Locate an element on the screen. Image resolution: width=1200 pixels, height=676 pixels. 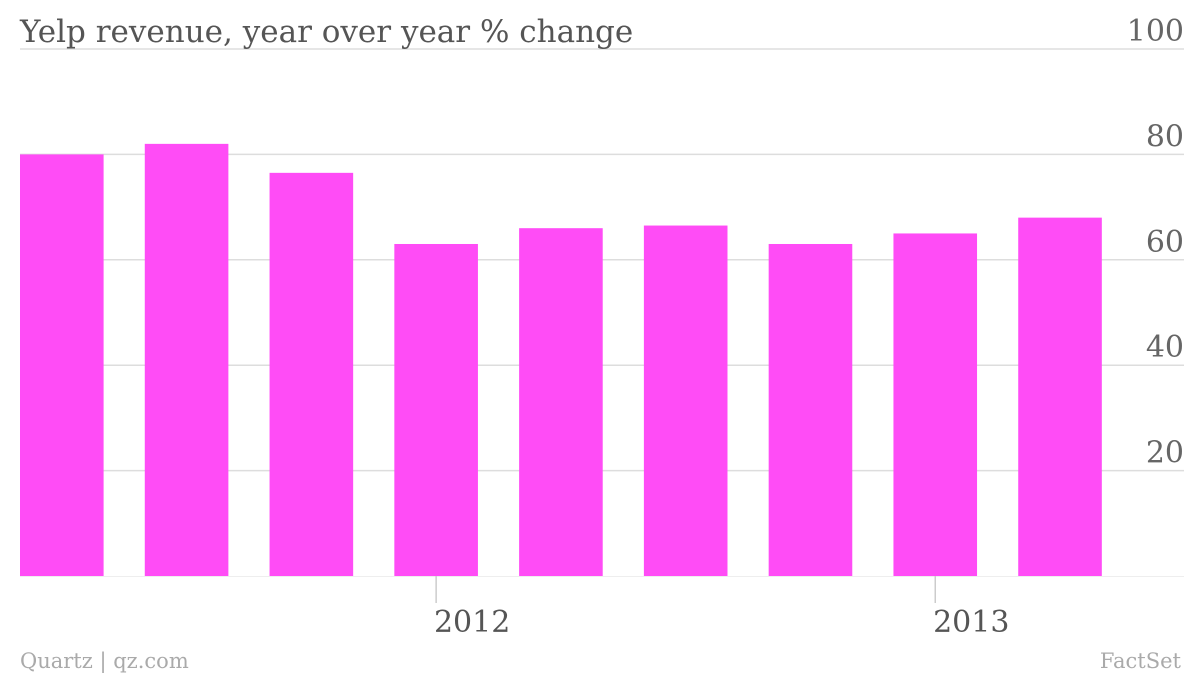
x-tick-label: 2012 is located at coordinates (472, 622).